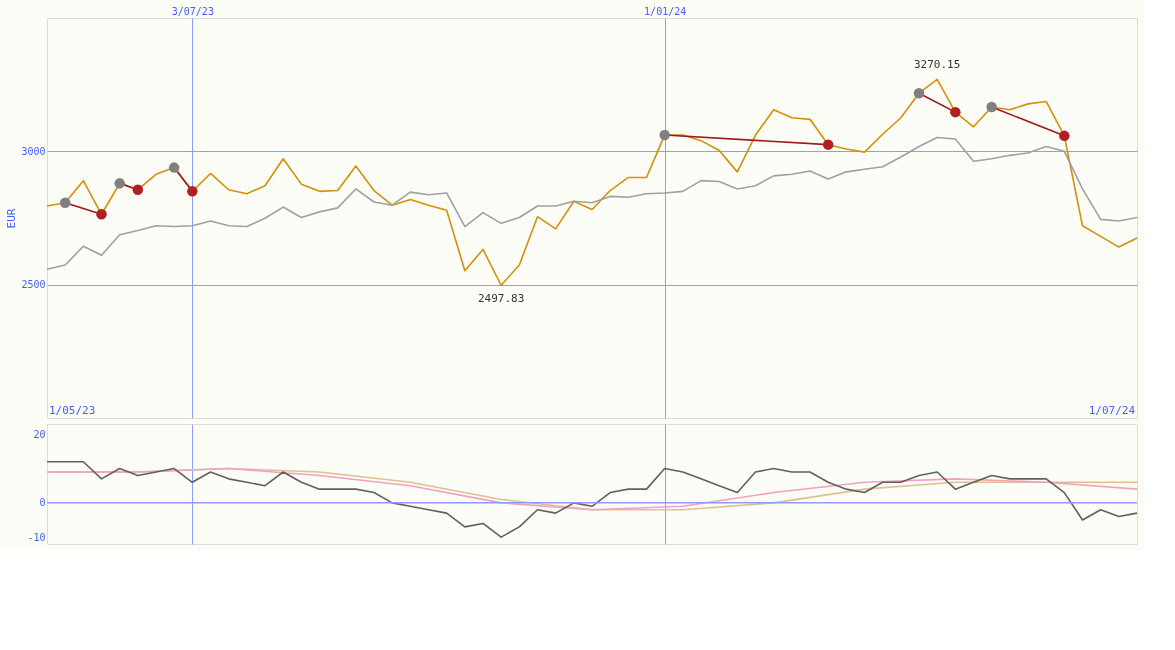  What do you see at coordinates (72, 410) in the screenshot?
I see `annotation: 1/05/23` at bounding box center [72, 410].